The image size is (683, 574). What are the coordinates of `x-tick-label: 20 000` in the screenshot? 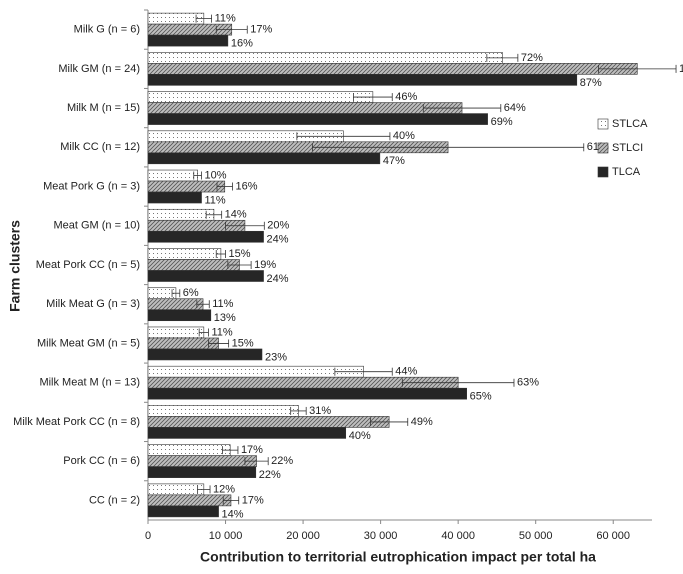 It's located at (303, 536).